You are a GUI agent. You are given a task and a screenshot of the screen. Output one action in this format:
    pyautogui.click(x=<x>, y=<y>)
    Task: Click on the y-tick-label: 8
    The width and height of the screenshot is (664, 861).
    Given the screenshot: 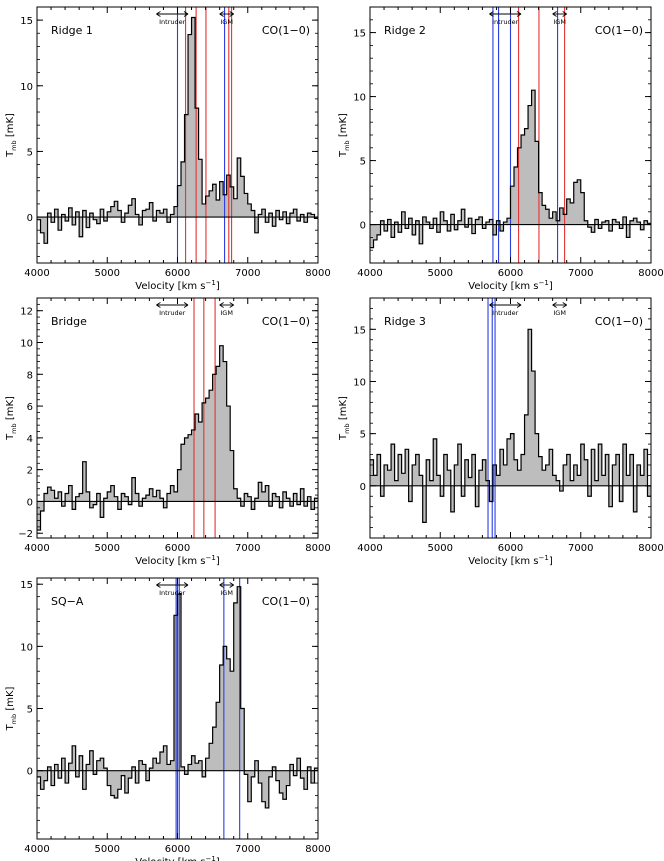 What is the action you would take?
    pyautogui.click(x=30, y=375)
    